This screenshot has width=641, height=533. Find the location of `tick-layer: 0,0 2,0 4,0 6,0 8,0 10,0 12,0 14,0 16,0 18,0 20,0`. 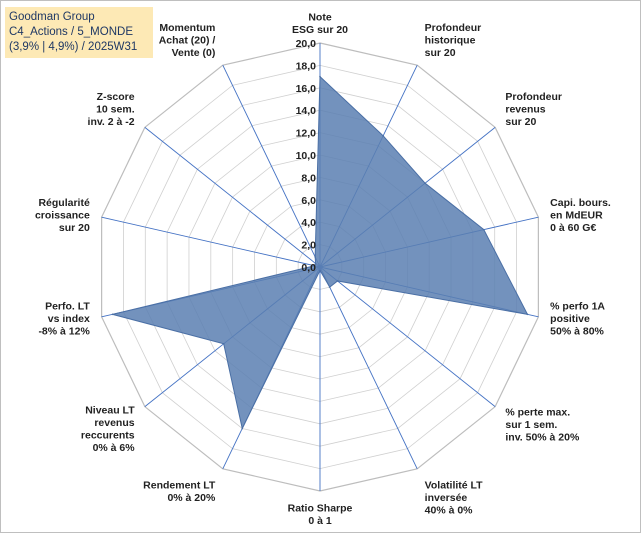

tick-layer: 0,0 2,0 4,0 6,0 8,0 10,0 12,0 14,0 16,0 18,0 20,0 is located at coordinates (306, 156).